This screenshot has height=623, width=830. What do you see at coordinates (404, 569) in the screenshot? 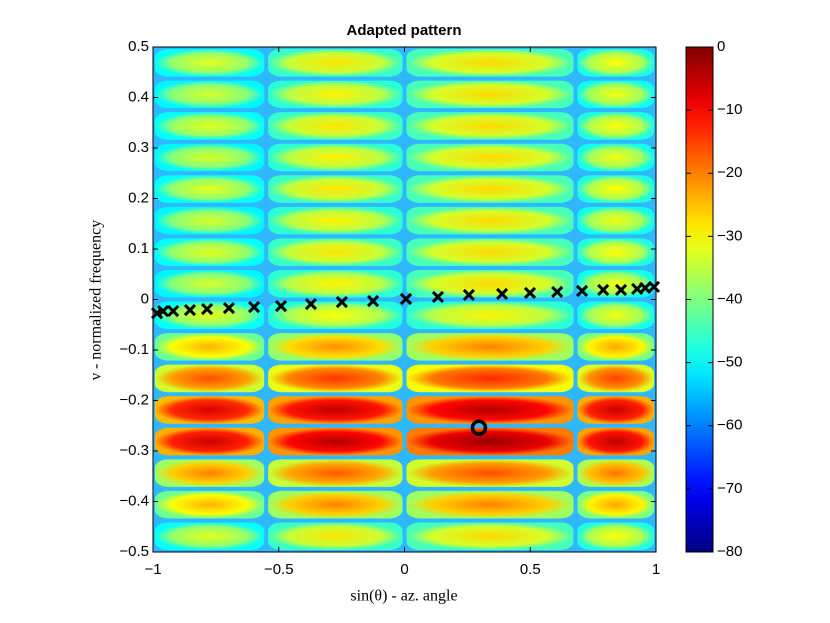
I see `x-tick-label: 0` at bounding box center [404, 569].